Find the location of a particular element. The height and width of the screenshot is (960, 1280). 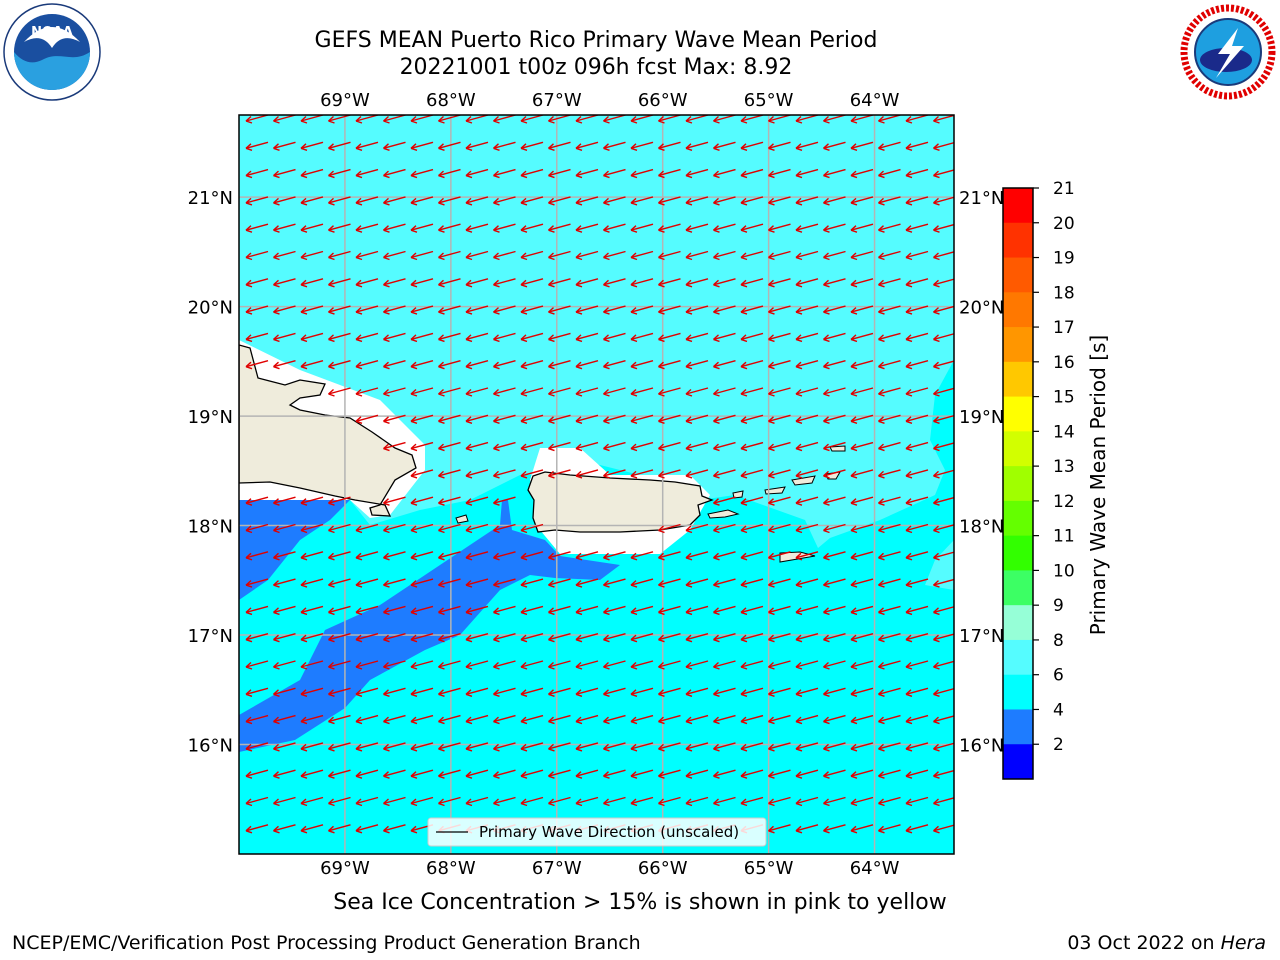

colorbar-tick-label: 19 is located at coordinates (1064, 259).